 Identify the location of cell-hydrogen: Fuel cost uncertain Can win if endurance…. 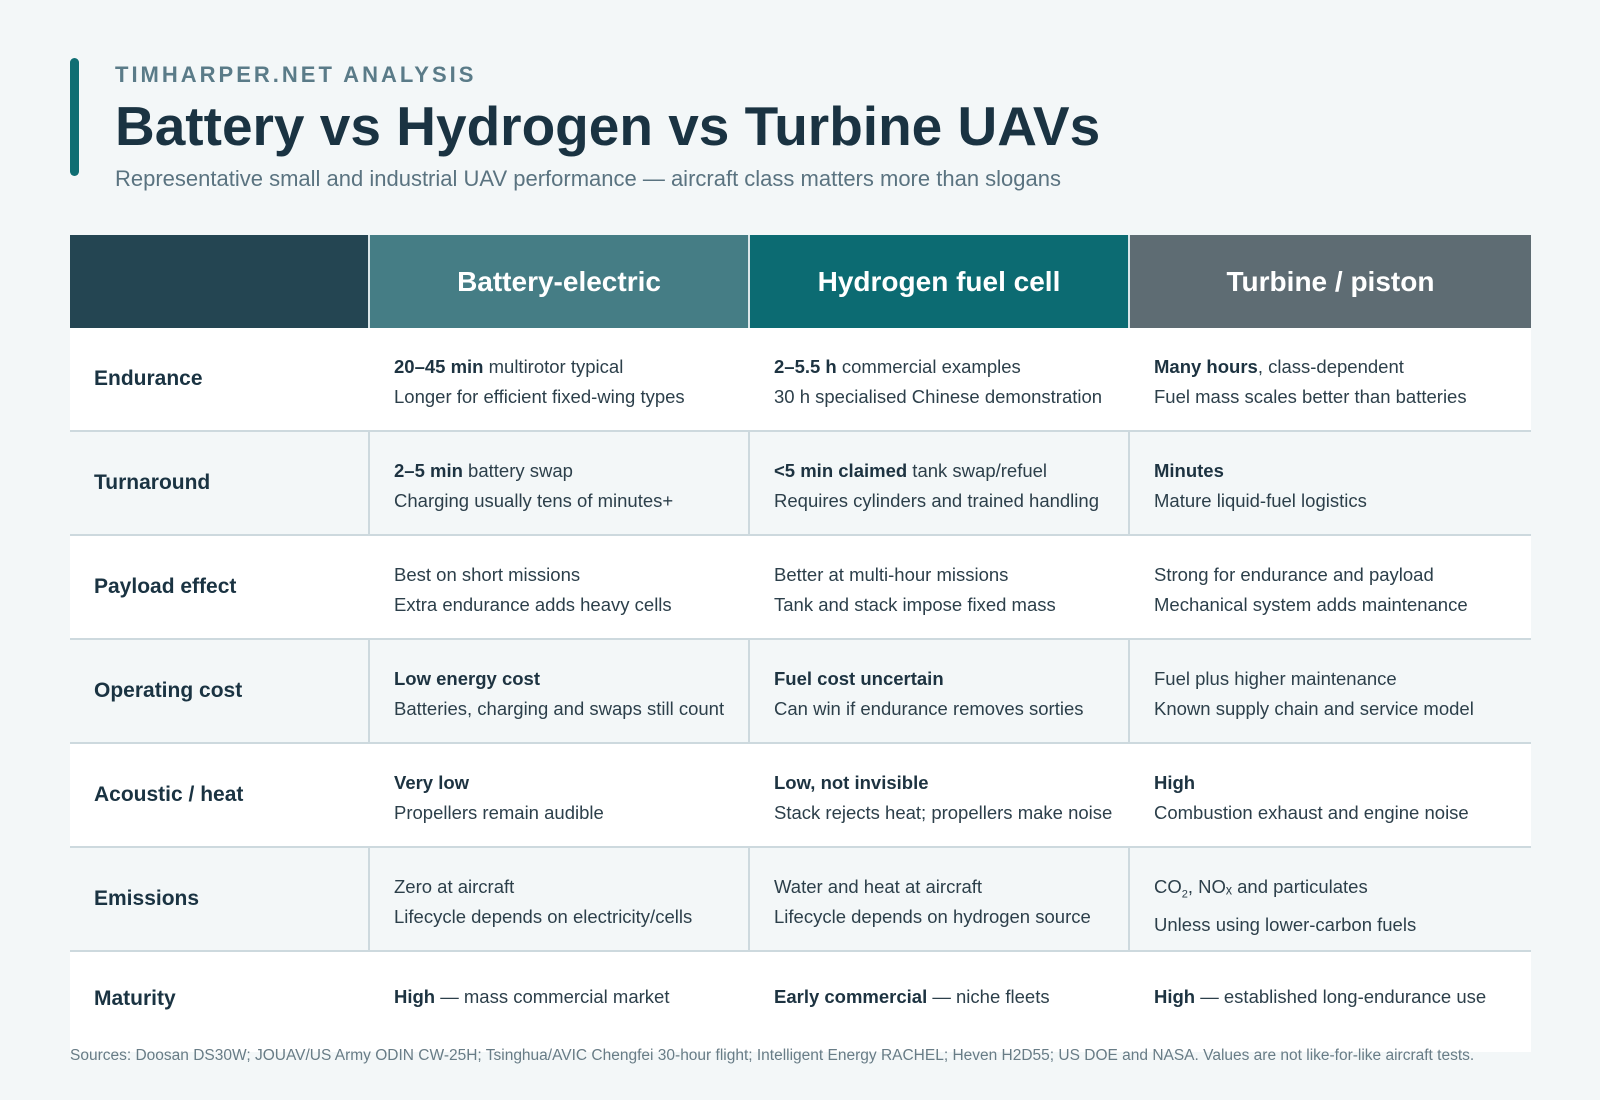
(940, 691).